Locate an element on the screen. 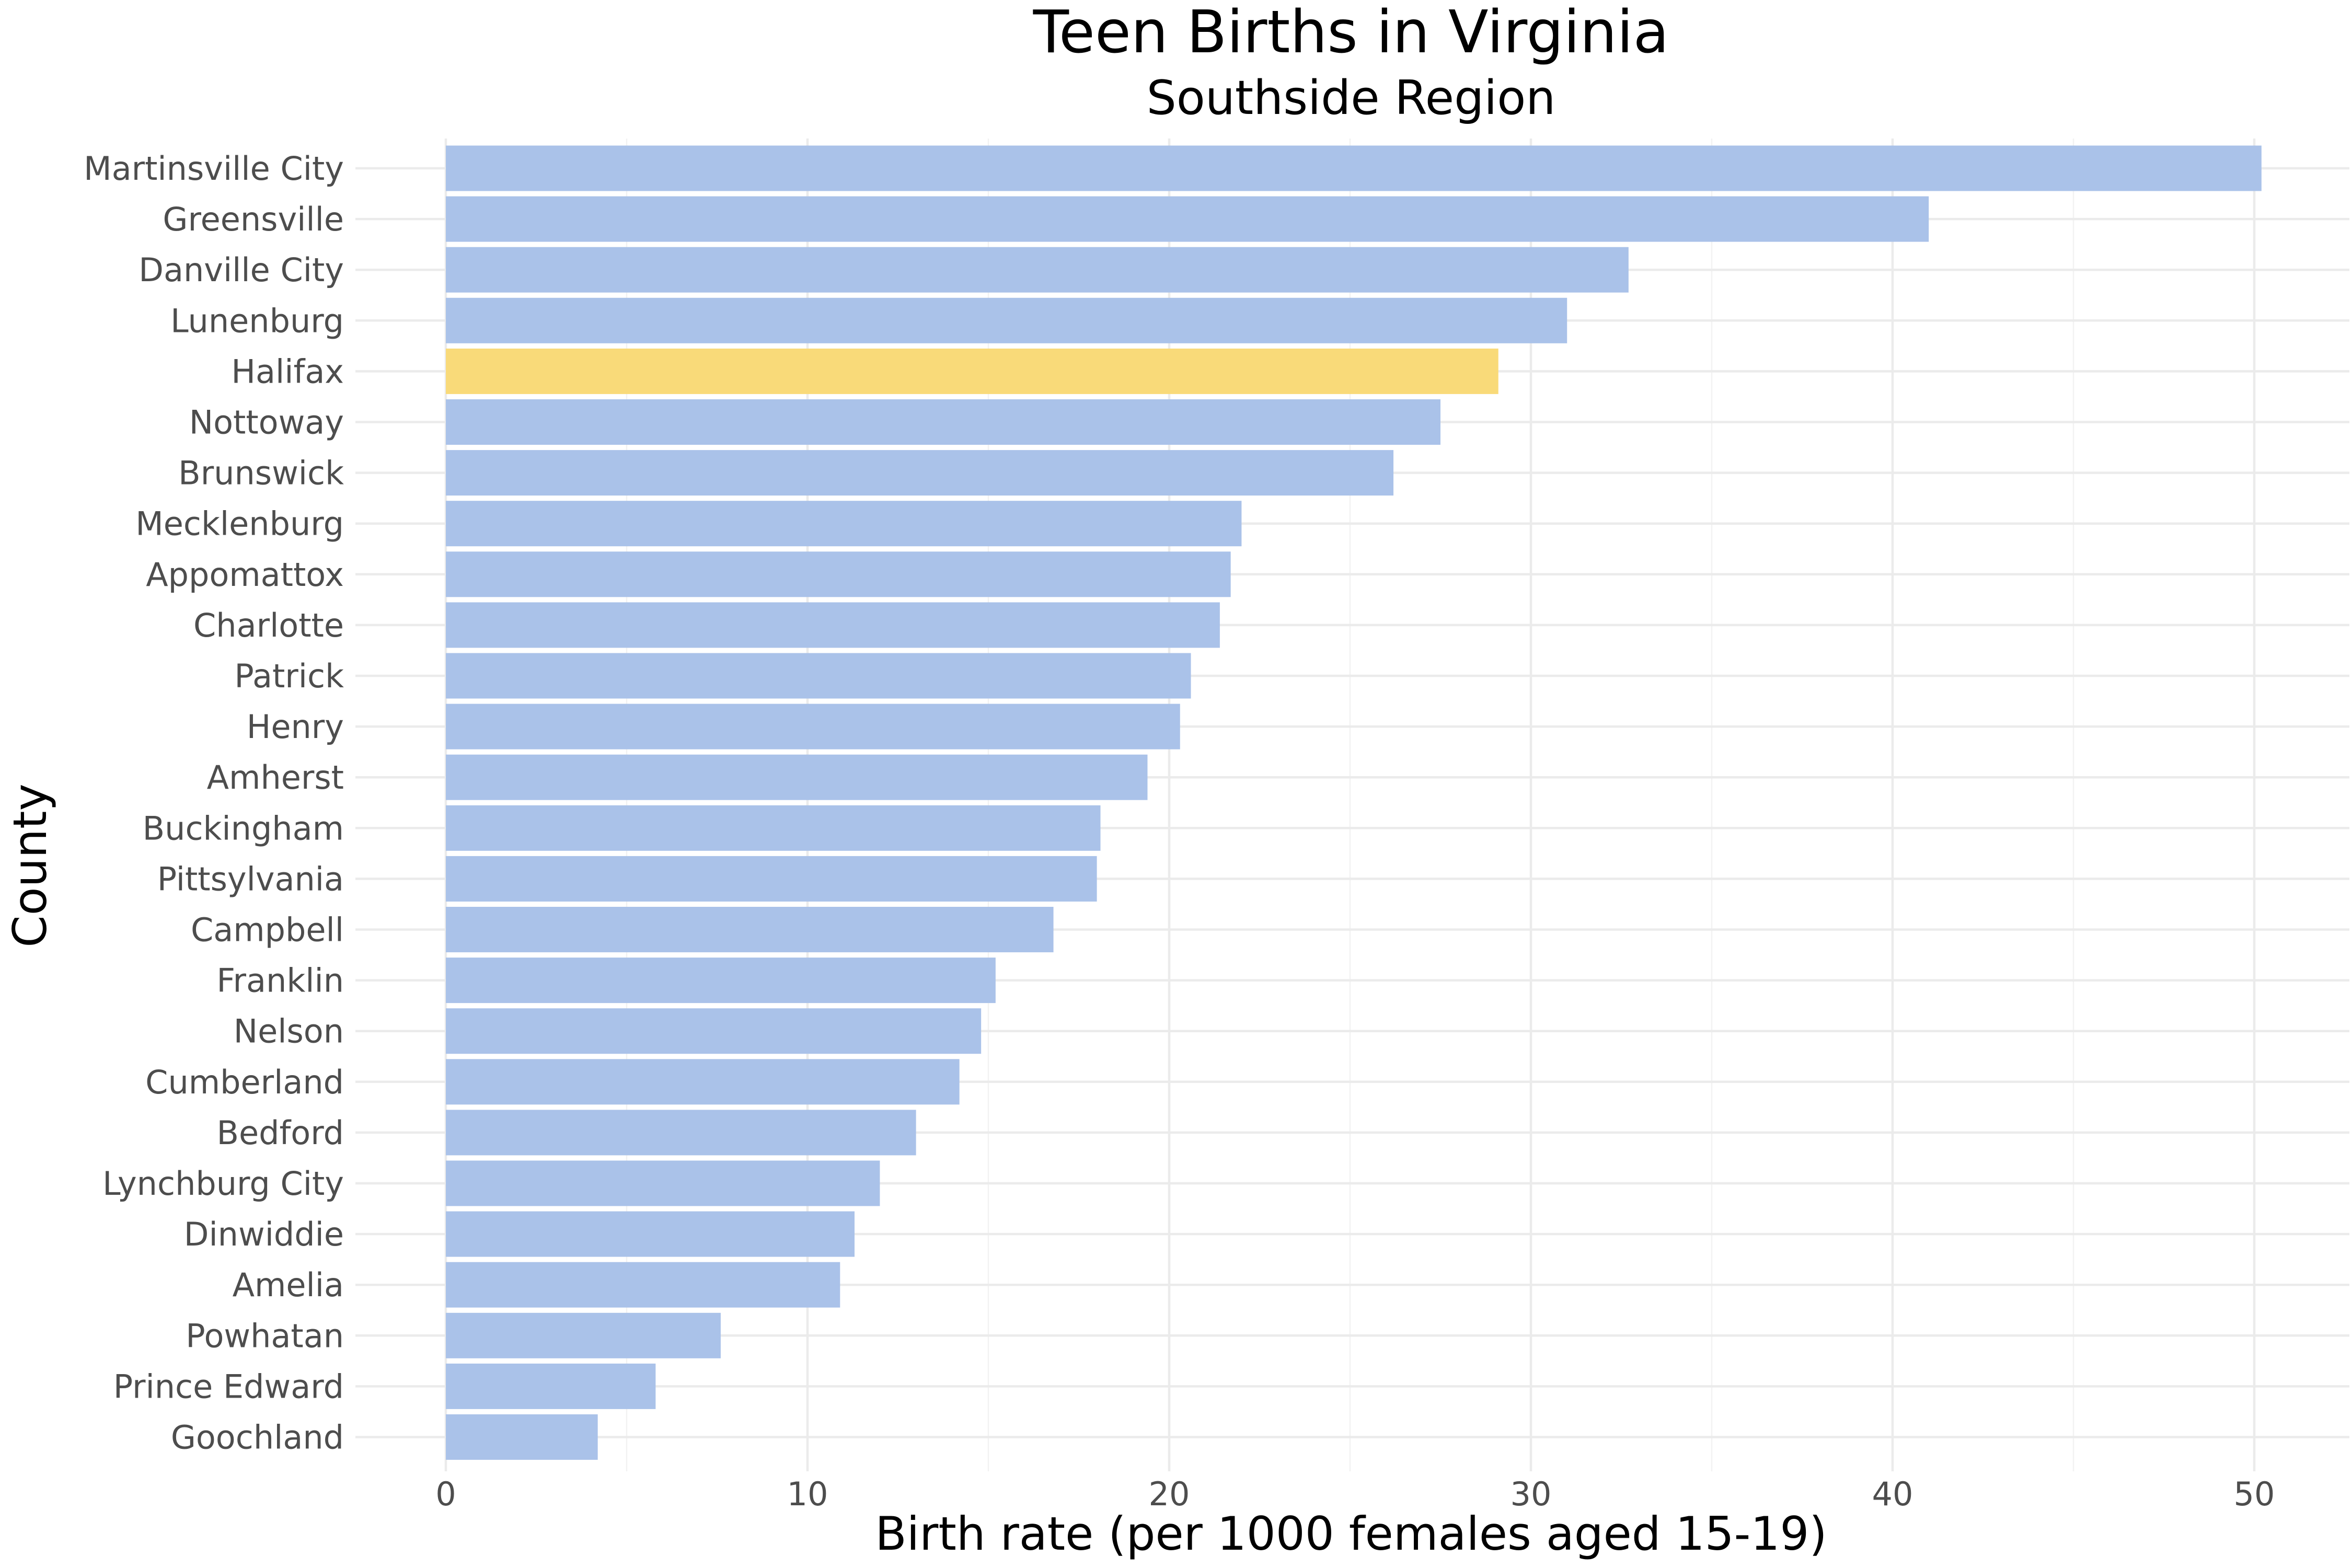 This screenshot has height=1568, width=2352. bar-dinwiddie is located at coordinates (650, 1234).